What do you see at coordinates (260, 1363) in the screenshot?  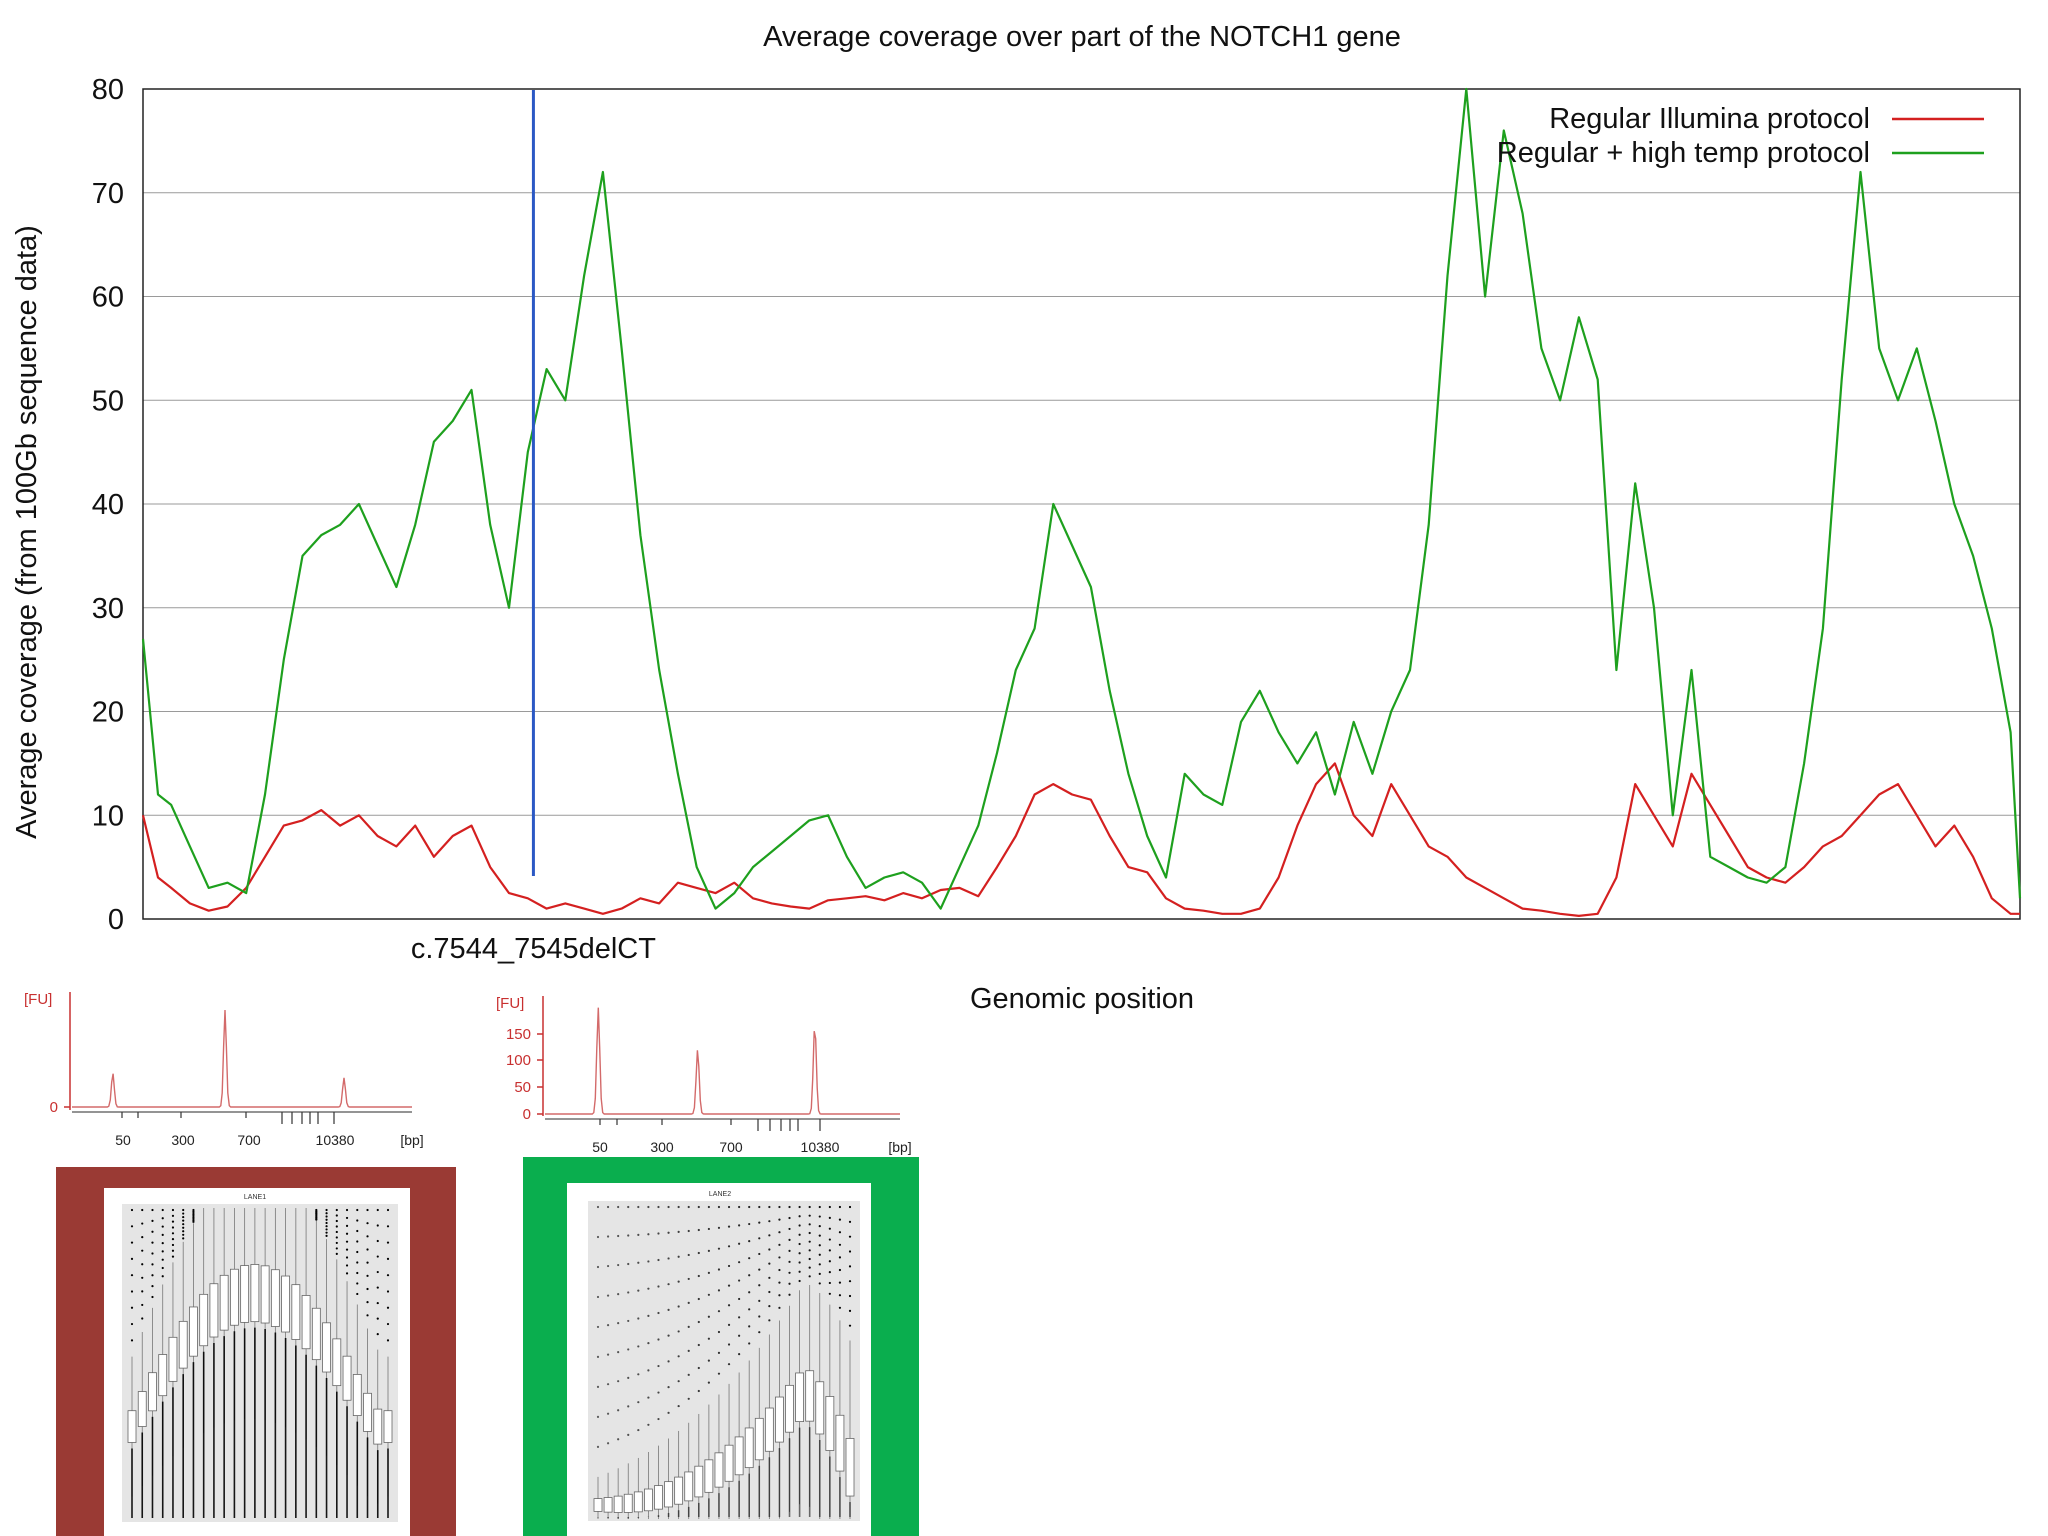 I see `gc1-plot-bg` at bounding box center [260, 1363].